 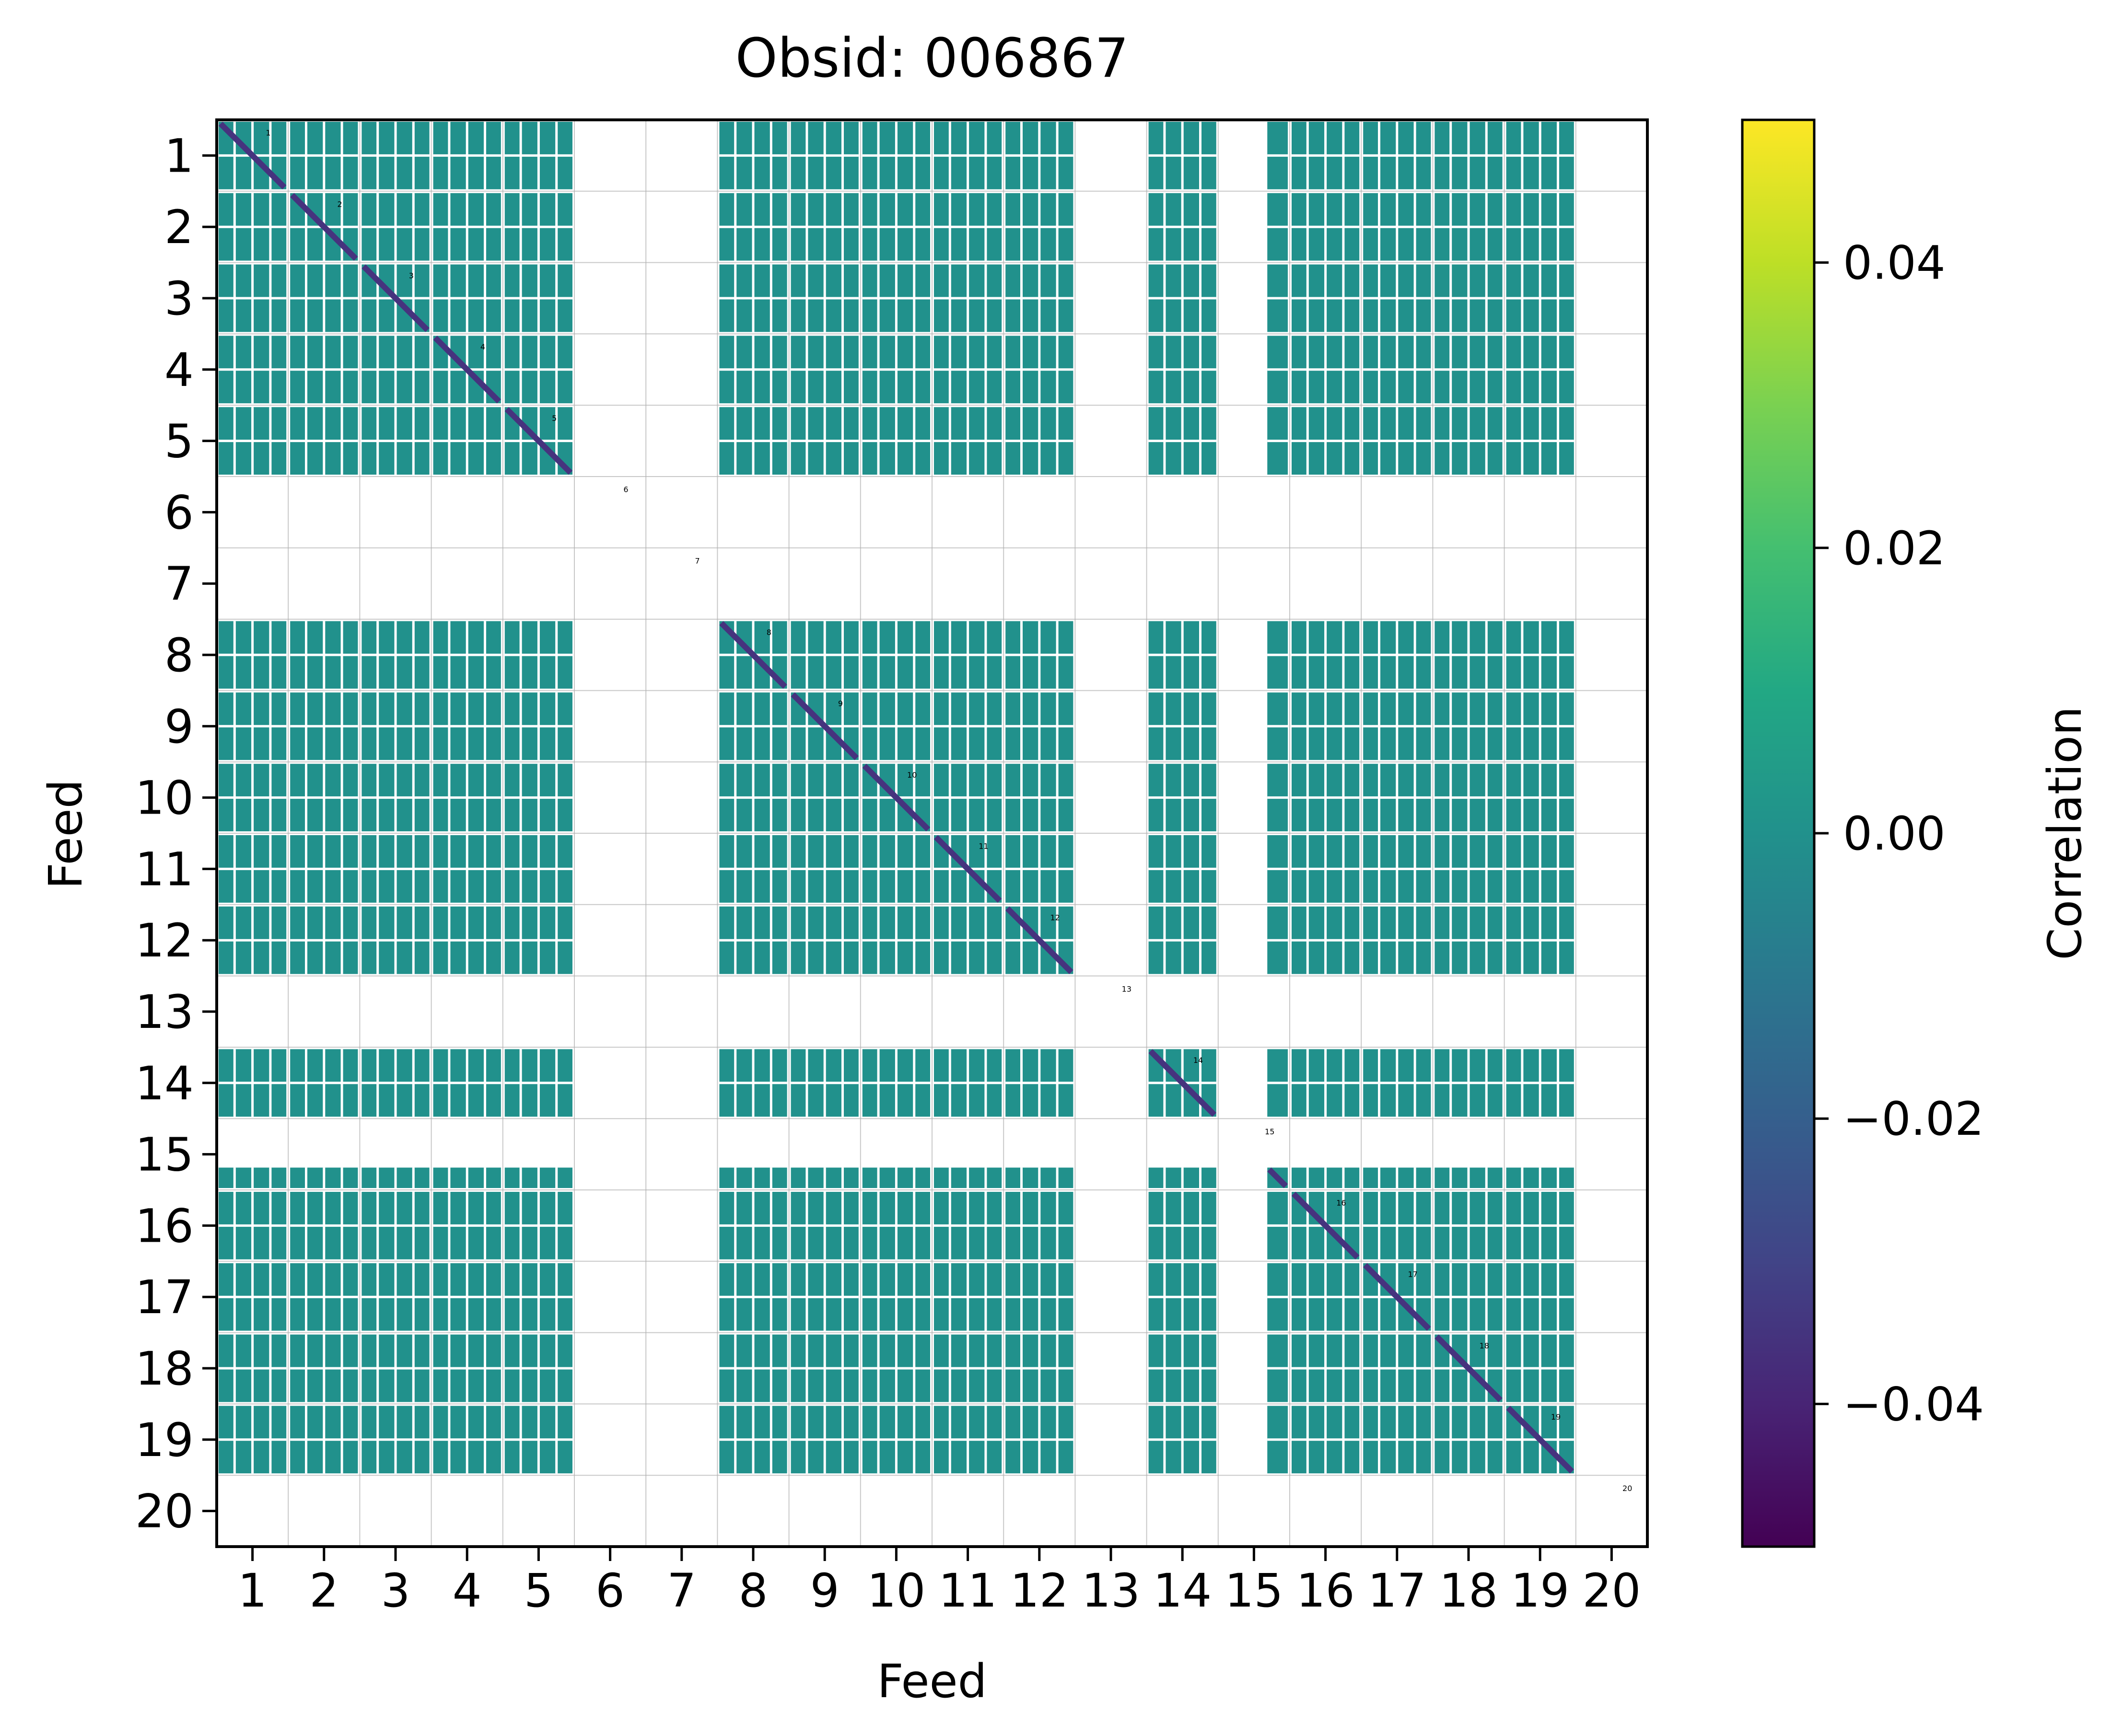 I want to click on diagonal-label-14: 14, so click(x=1198, y=1060).